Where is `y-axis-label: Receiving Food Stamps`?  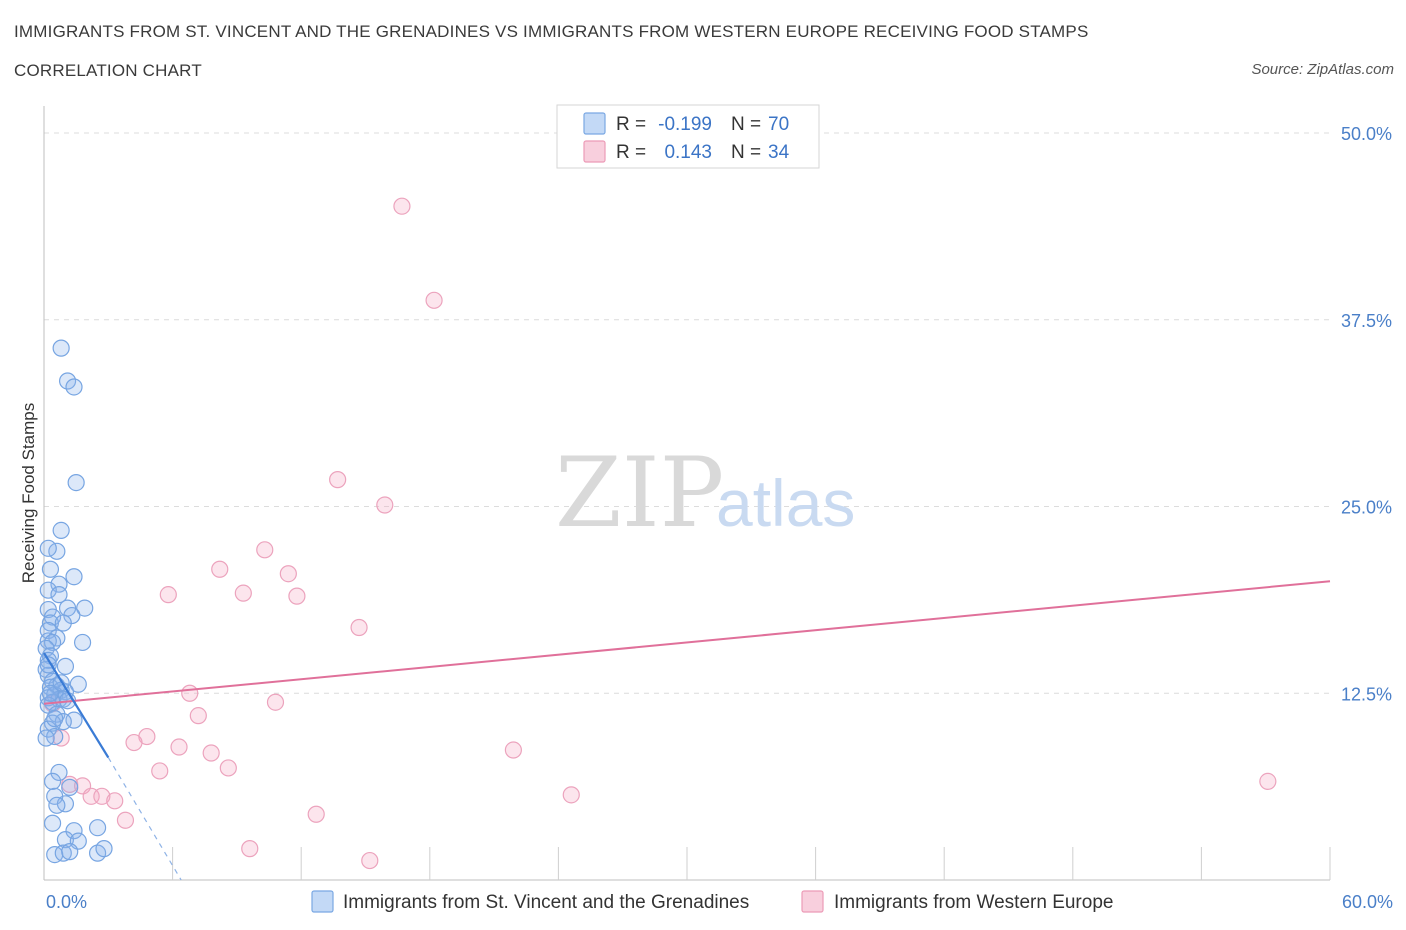
y-axis-label: Receiving Food Stamps is located at coordinates (28, 493).